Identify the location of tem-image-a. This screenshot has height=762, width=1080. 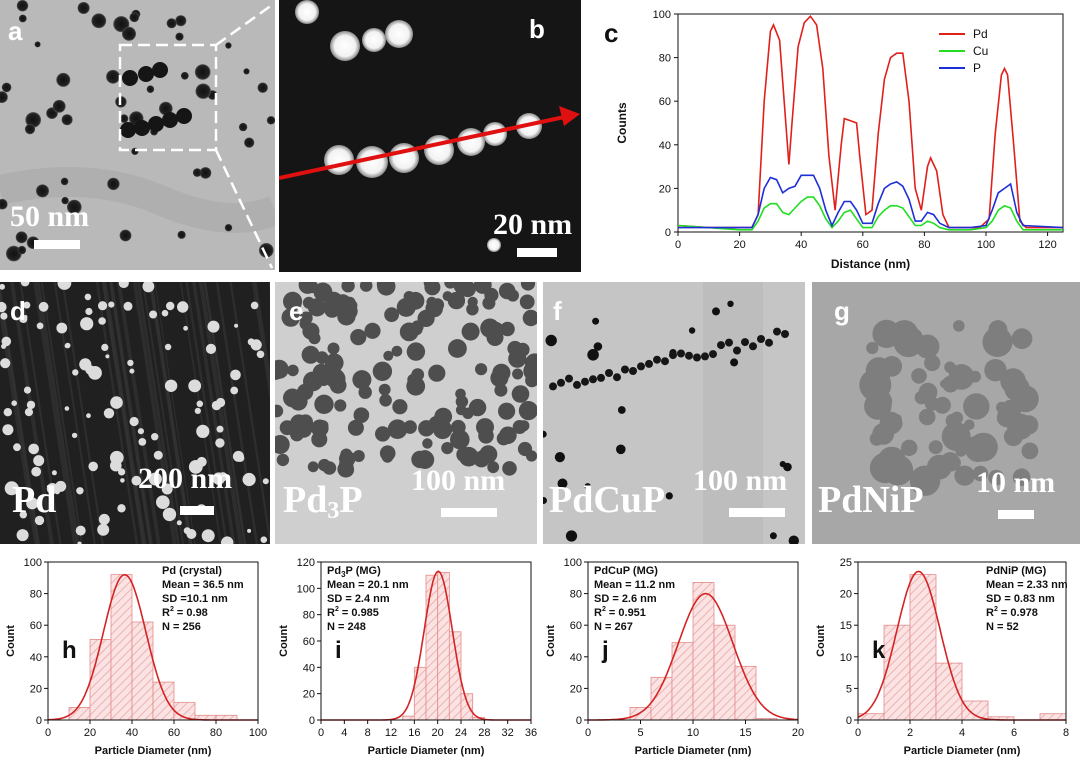
(137, 131).